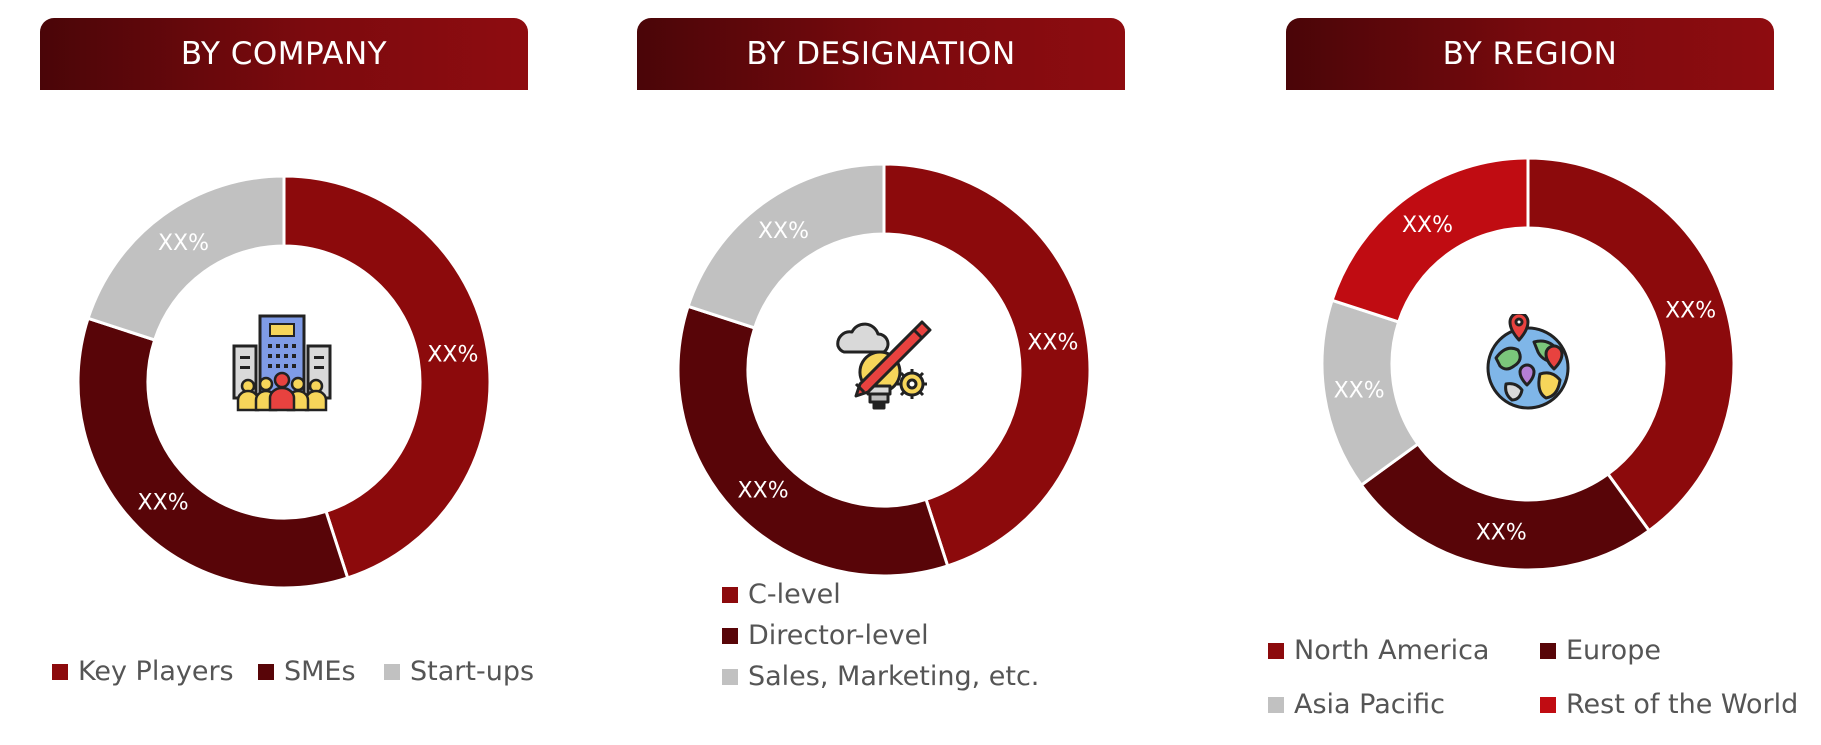  Describe the element at coordinates (163, 502) in the screenshot. I see `data-label-smes: XX%` at that location.